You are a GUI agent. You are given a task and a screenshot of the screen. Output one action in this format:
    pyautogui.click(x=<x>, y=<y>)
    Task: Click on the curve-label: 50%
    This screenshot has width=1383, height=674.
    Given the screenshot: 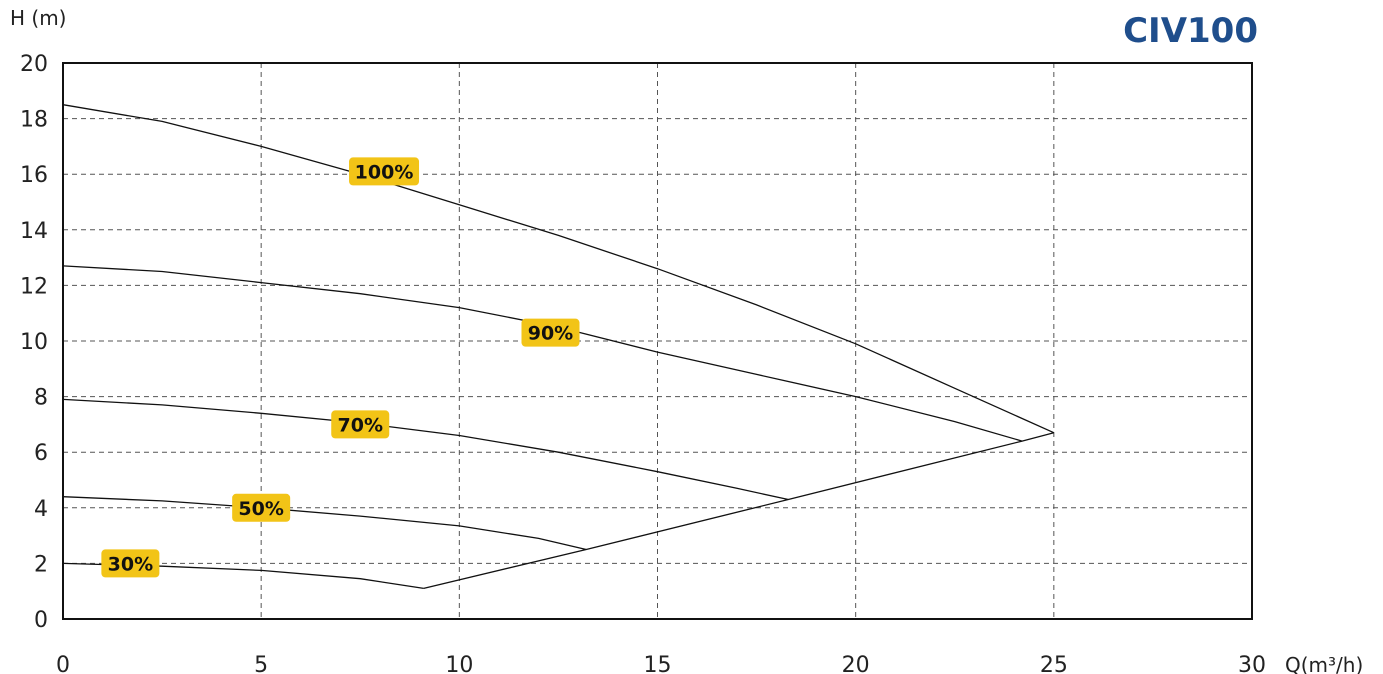 What is the action you would take?
    pyautogui.click(x=260, y=509)
    